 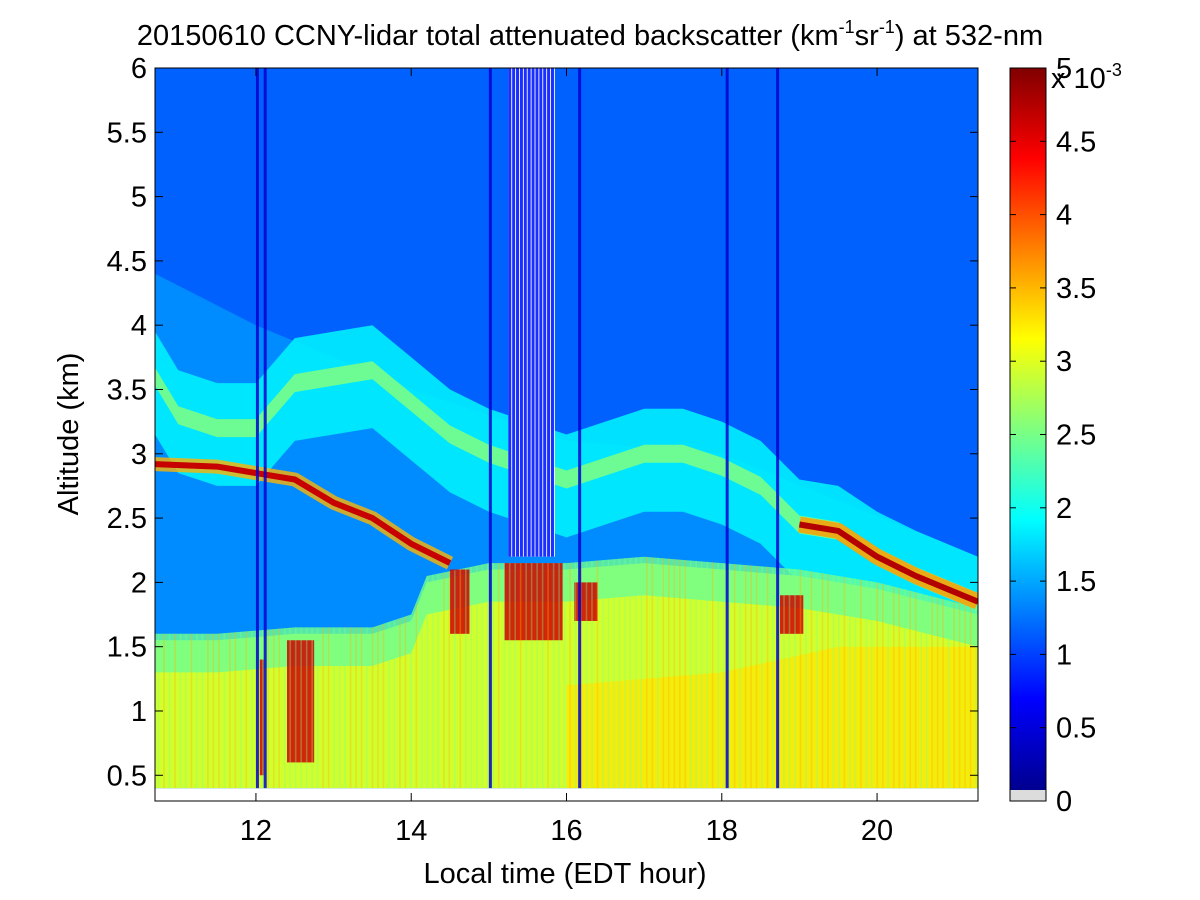 I want to click on y-tick-label: 1, so click(x=139, y=712).